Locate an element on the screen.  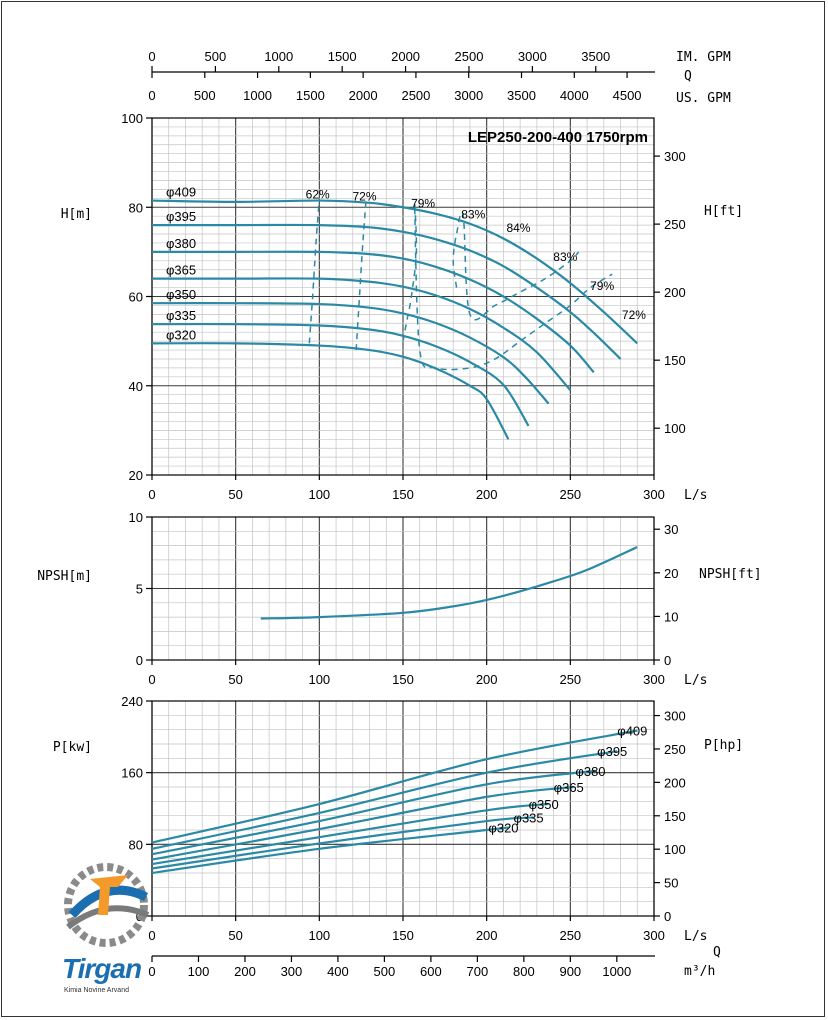
logo-tagline: Kimia Novine Arvand is located at coordinates (96, 990).